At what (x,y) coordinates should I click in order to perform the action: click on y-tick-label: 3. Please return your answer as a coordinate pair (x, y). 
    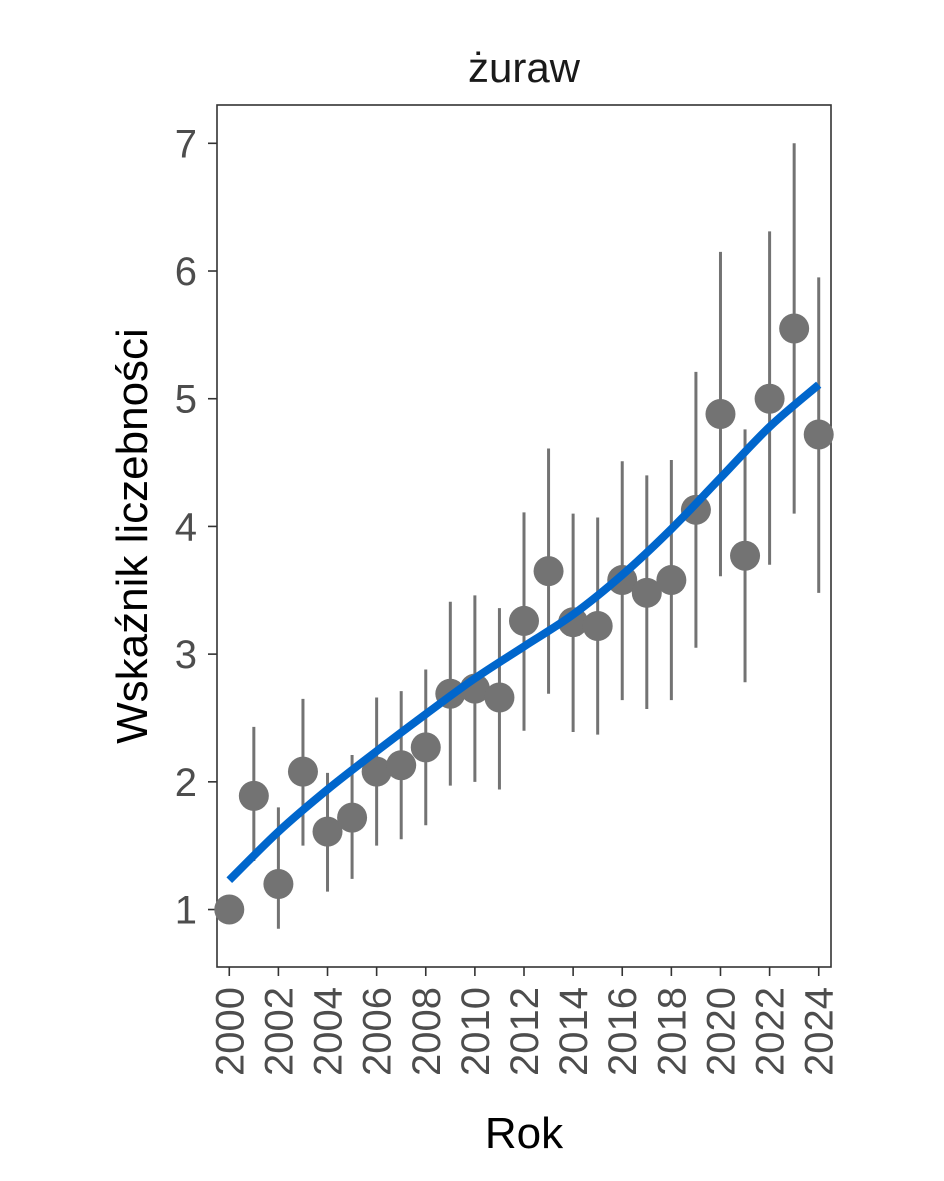
    Looking at the image, I should click on (186, 655).